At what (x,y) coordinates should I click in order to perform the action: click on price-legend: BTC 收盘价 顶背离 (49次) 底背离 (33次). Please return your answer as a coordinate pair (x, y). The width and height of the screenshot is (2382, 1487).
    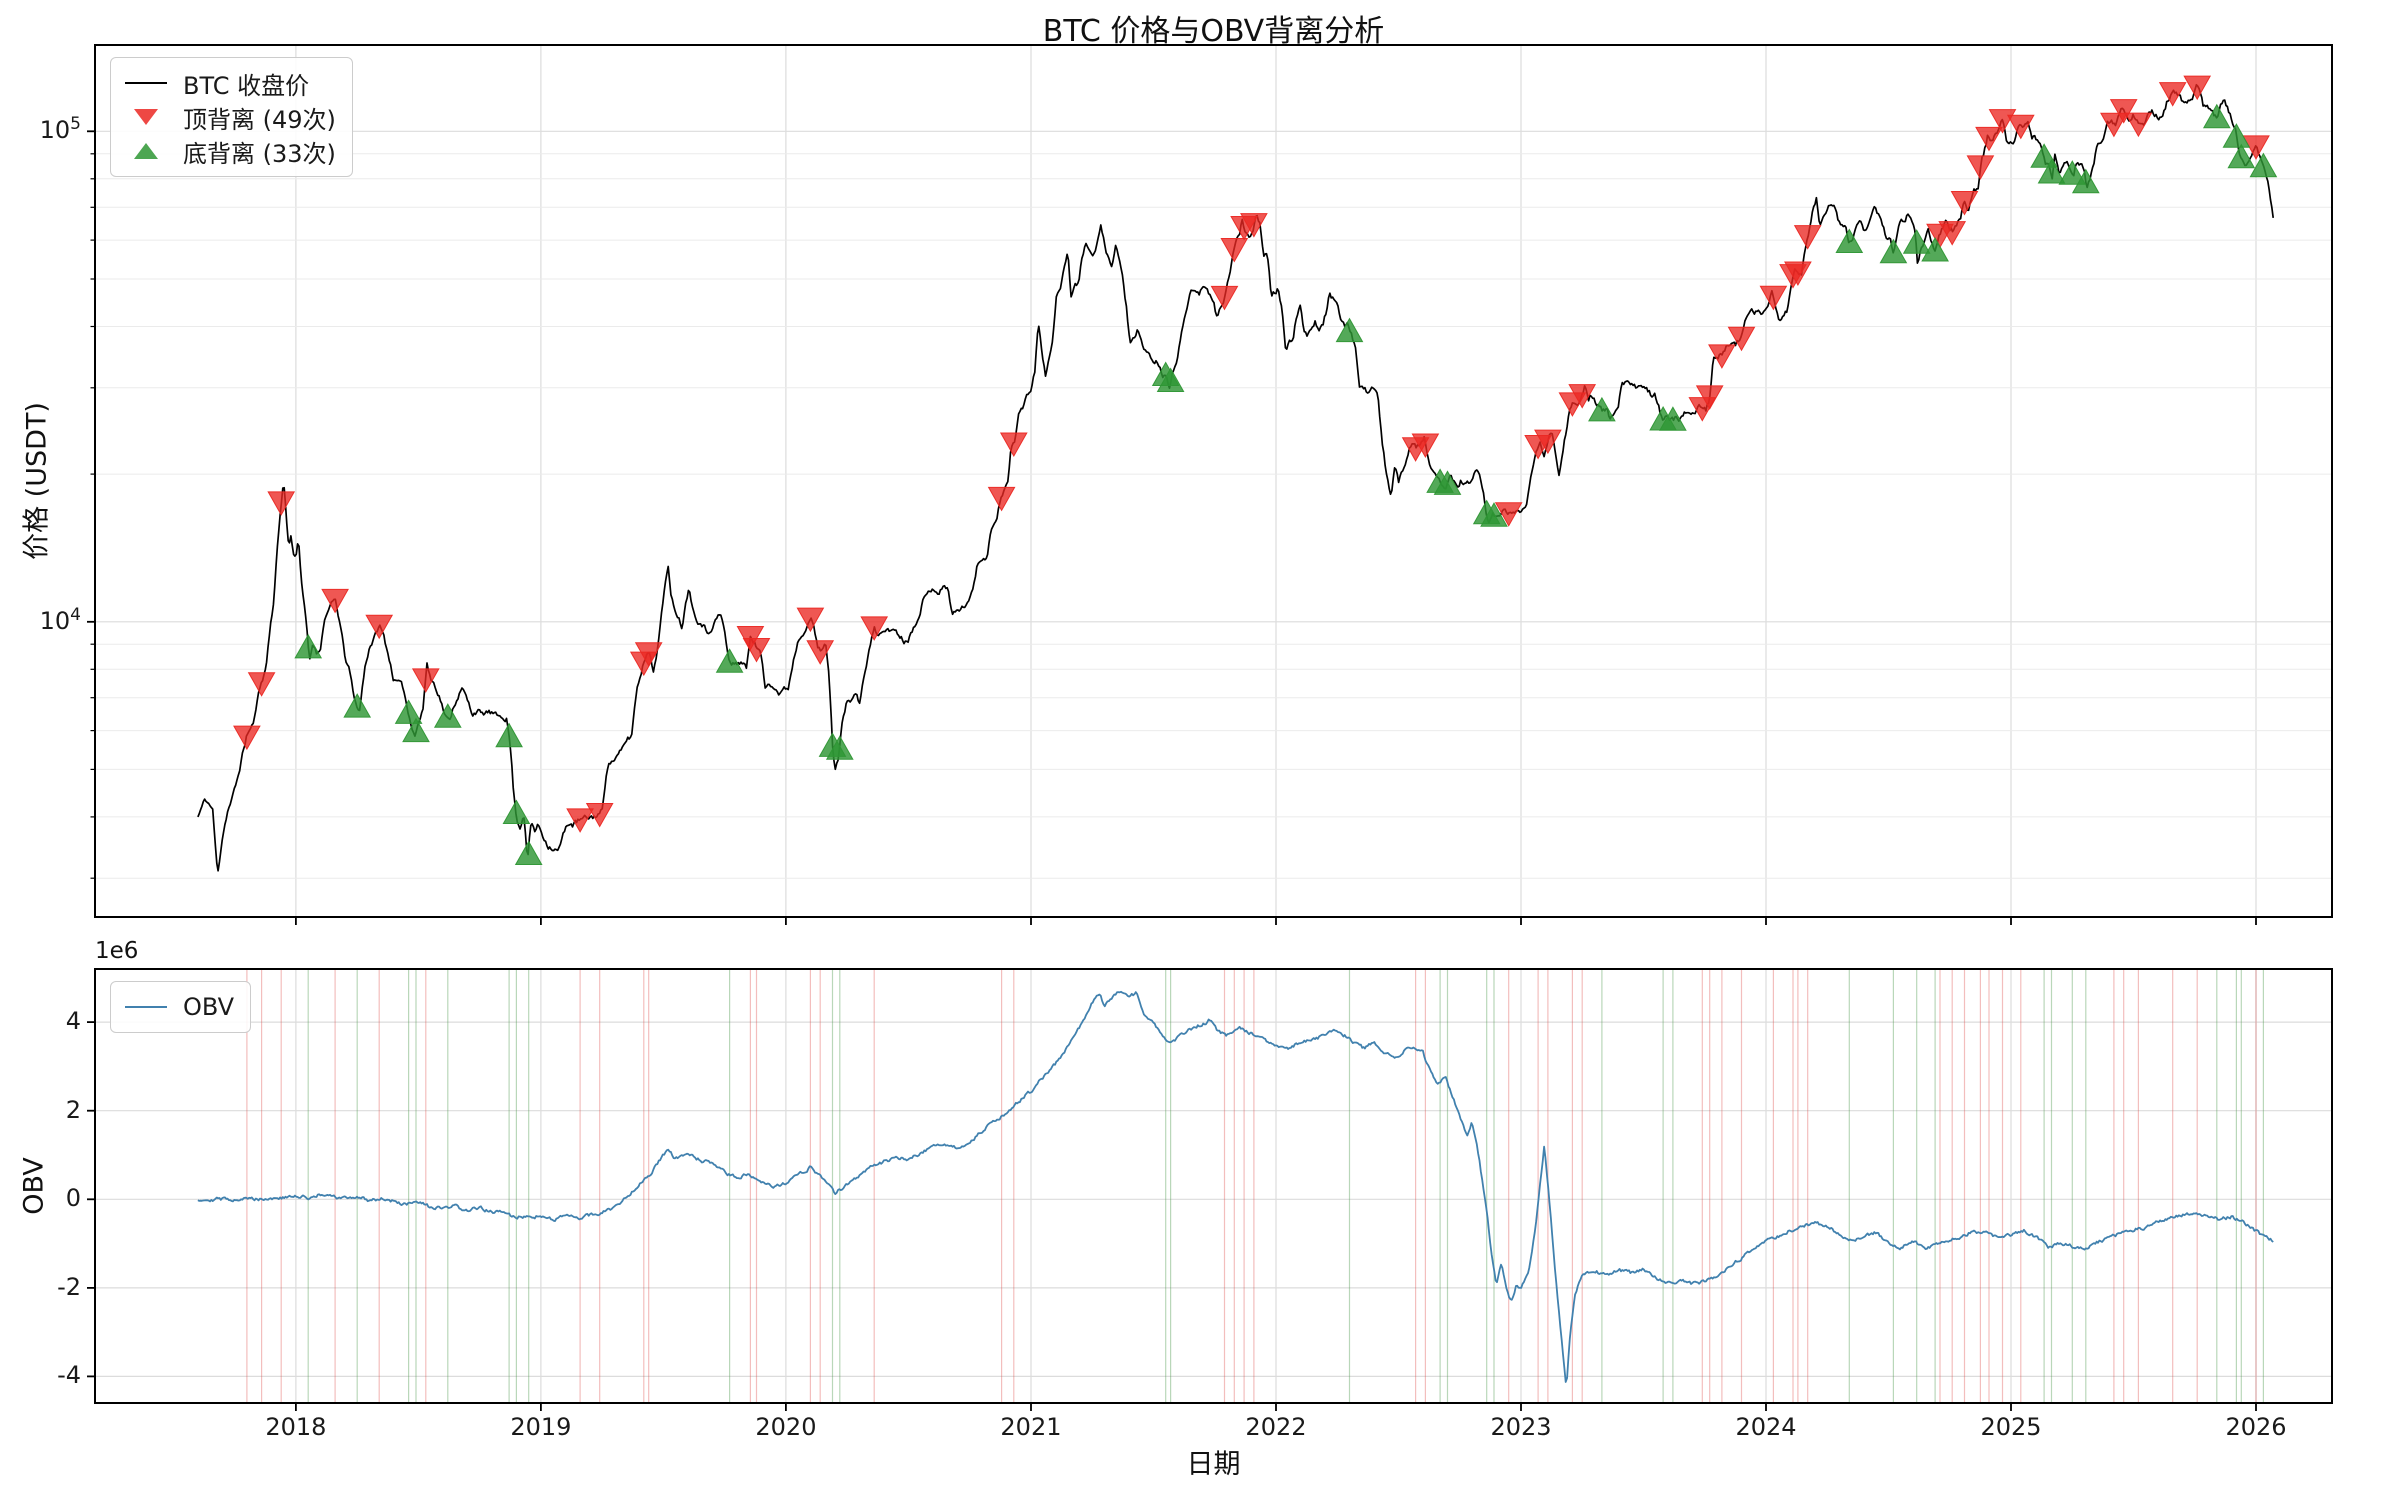
    Looking at the image, I should click on (231, 117).